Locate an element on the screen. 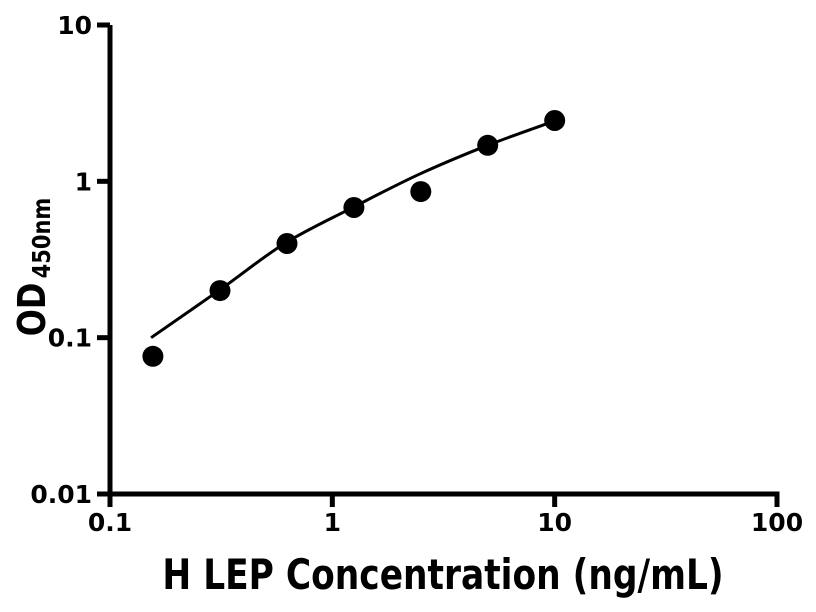  y-tick-label: 1 is located at coordinates (83, 181).